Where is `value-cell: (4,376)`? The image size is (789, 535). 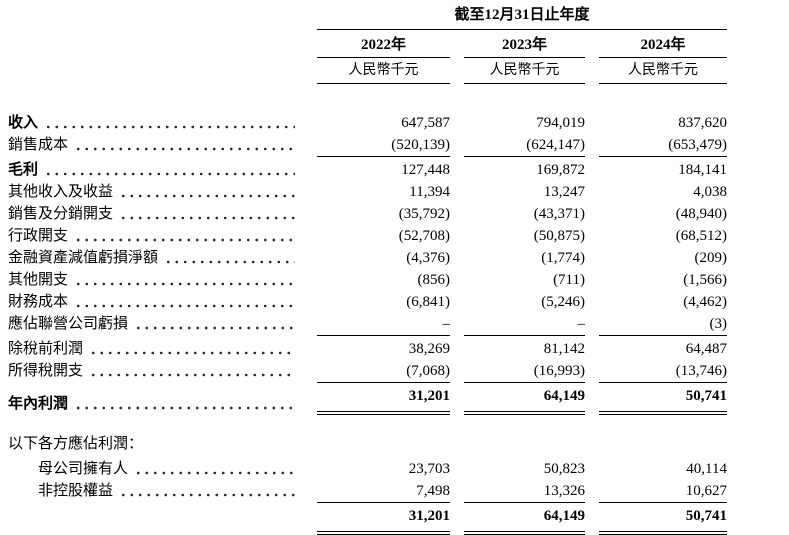
value-cell: (4,376) is located at coordinates (428, 258).